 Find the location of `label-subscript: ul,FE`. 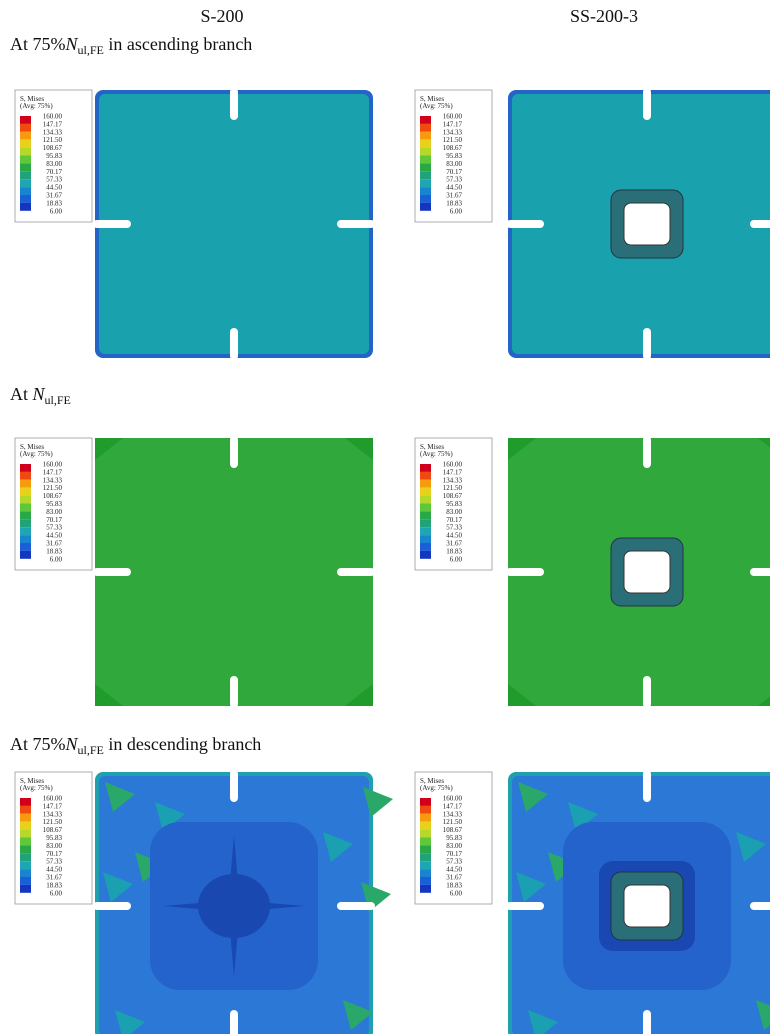

label-subscript: ul,FE is located at coordinates (58, 400).